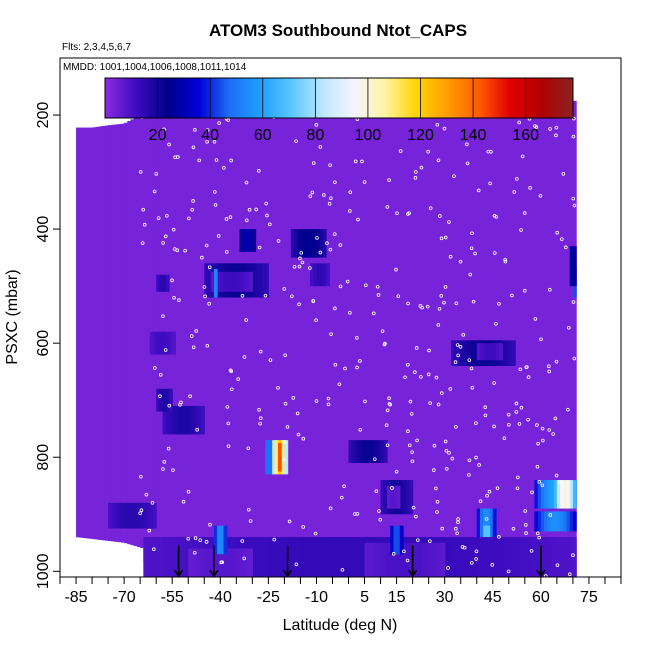  What do you see at coordinates (340, 591) in the screenshot?
I see `x-axis: -85 -70 -55 -40 -25 -10 5 15 30 45 60 75` at bounding box center [340, 591].